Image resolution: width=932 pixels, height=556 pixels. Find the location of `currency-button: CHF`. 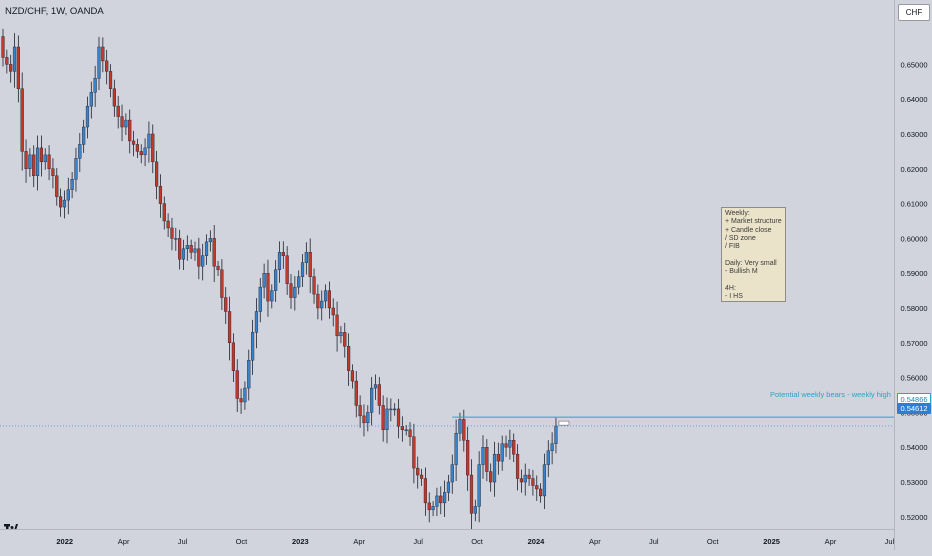

currency-button: CHF is located at coordinates (914, 12).